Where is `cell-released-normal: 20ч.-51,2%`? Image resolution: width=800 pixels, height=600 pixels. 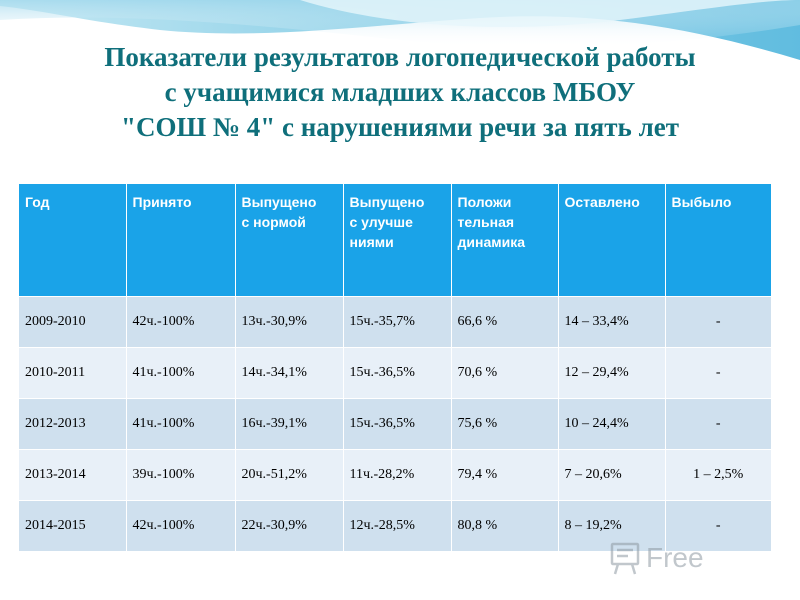 cell-released-normal: 20ч.-51,2% is located at coordinates (289, 474).